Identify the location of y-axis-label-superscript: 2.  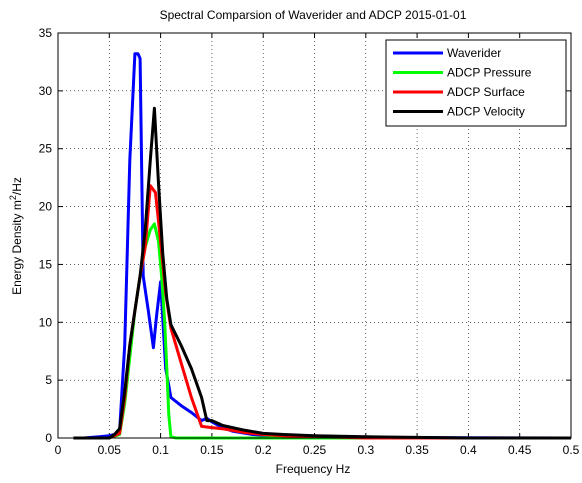
(13, 197).